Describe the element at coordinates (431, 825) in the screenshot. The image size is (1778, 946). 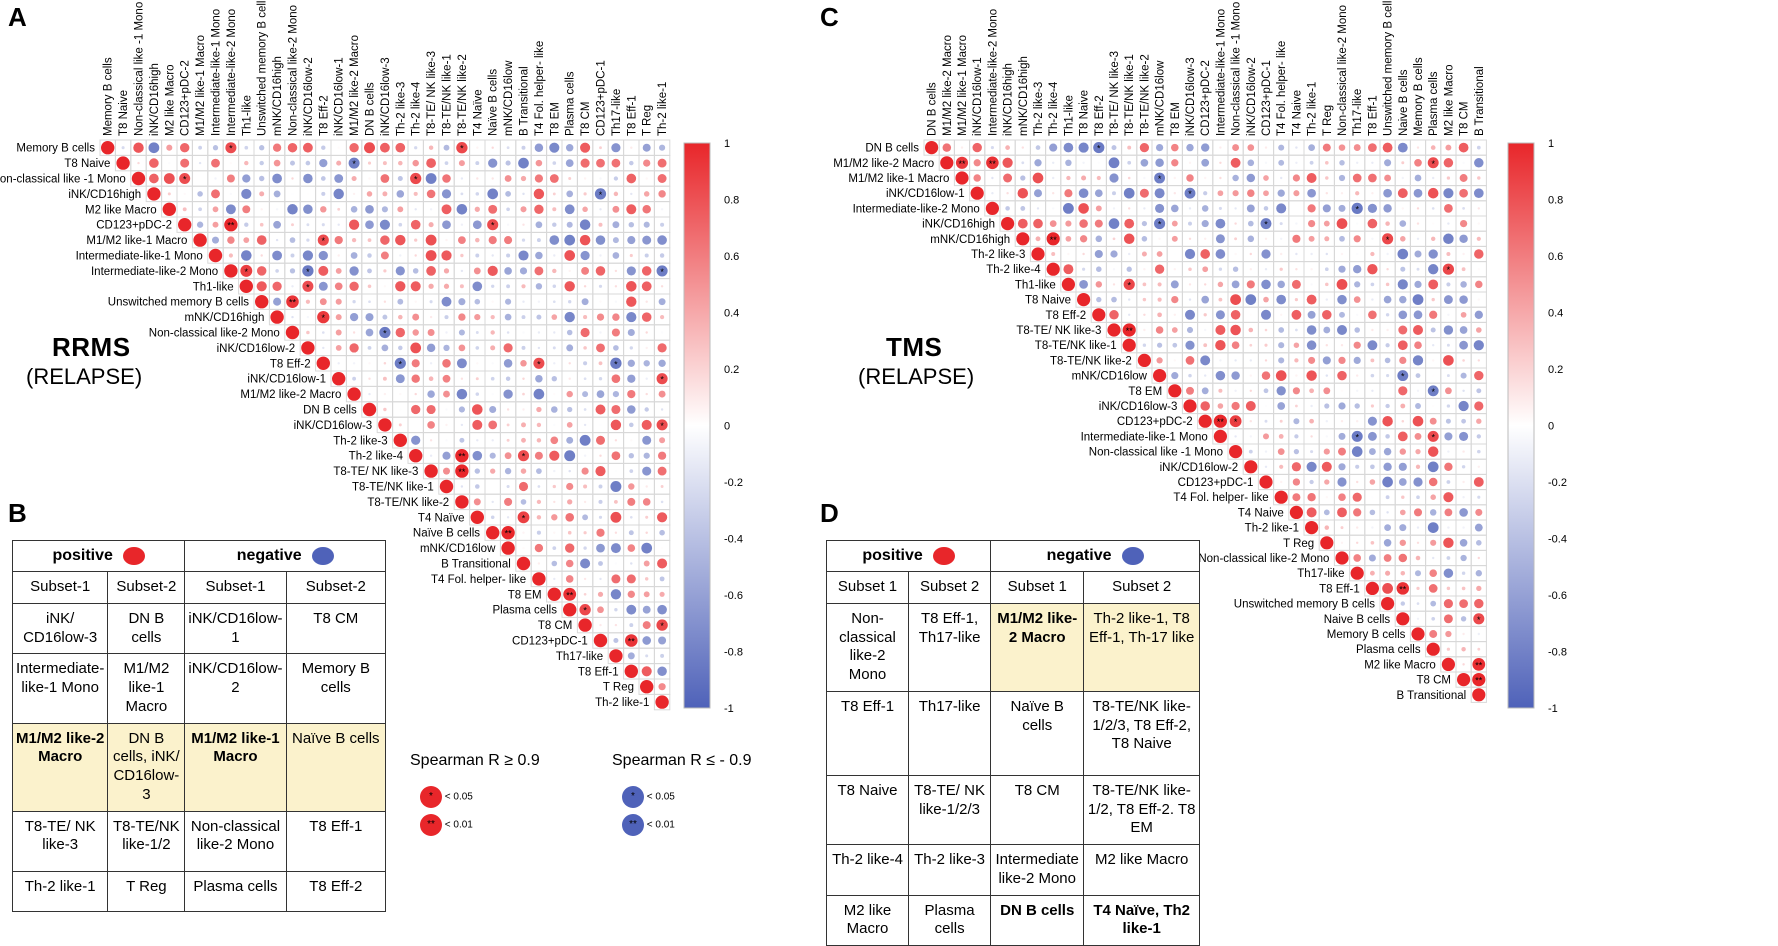
I see `two-star-red-icon: **` at that location.